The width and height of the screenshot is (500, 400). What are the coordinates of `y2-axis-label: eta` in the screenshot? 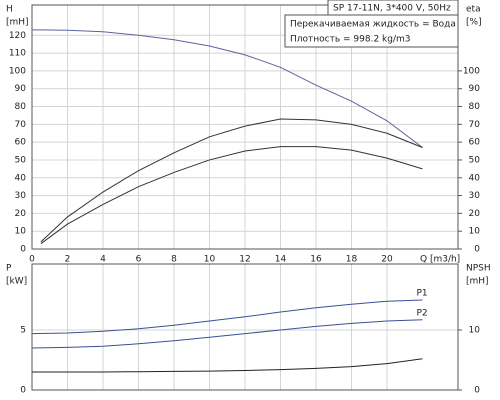 It's located at (473, 10).